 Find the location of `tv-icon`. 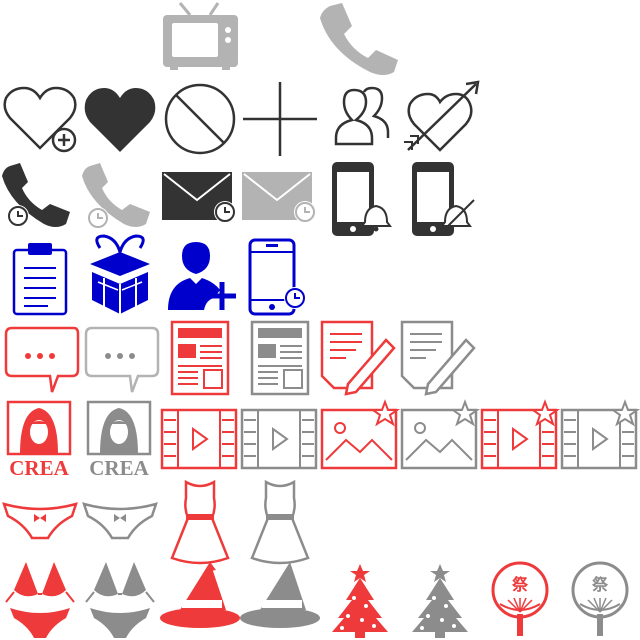

tv-icon is located at coordinates (200, 36).